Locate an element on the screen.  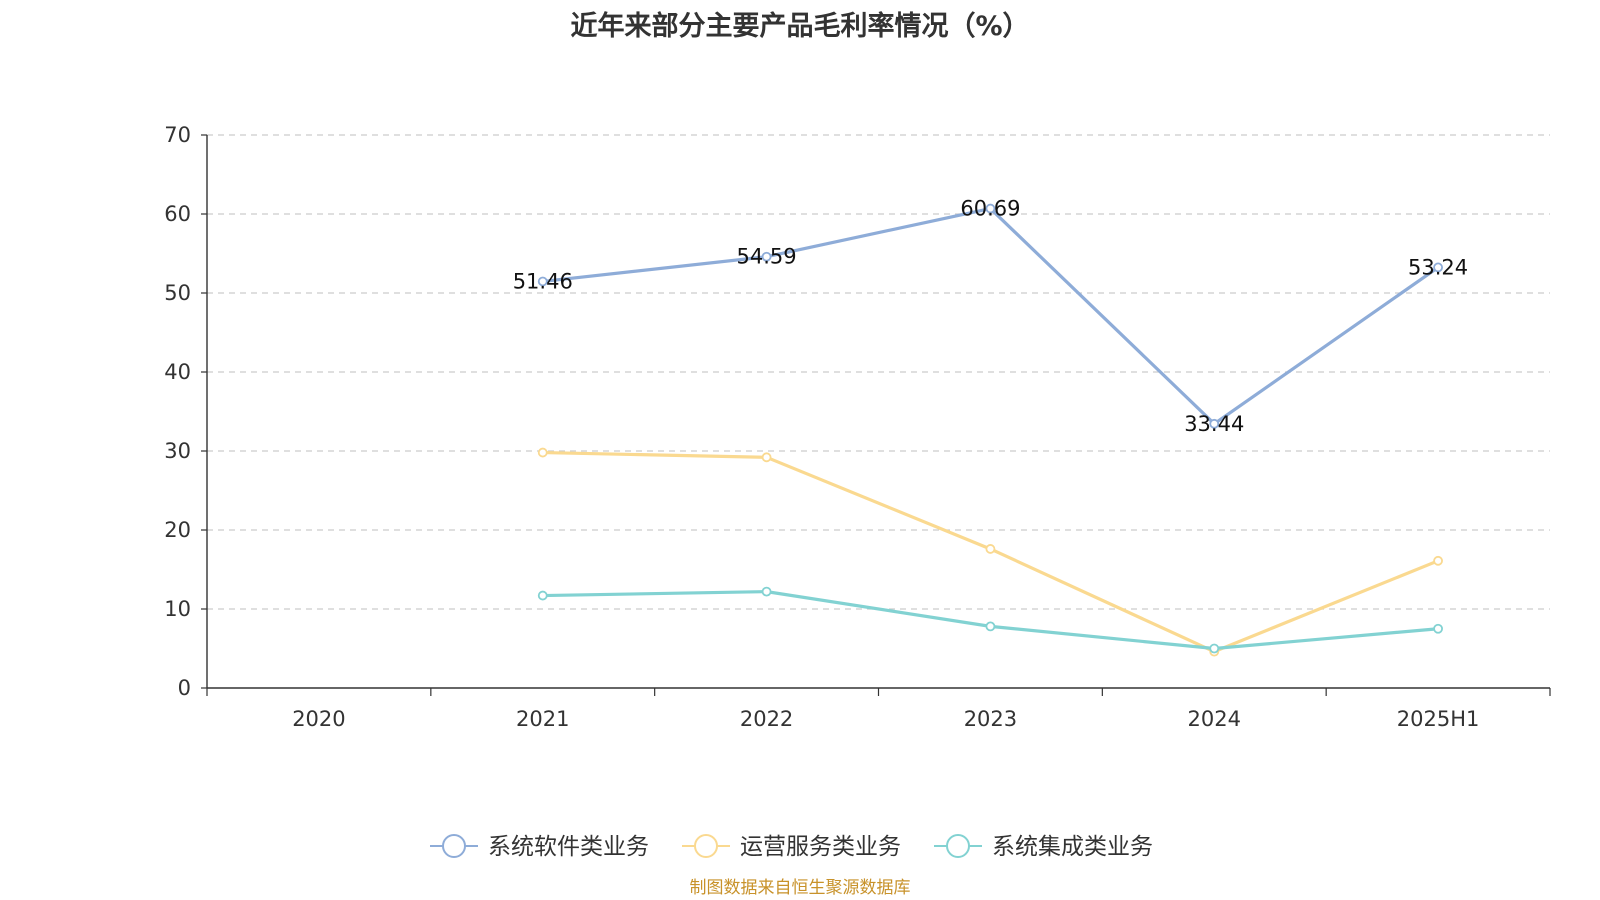
legend-item: 系统集成类业务 is located at coordinates (1043, 847).